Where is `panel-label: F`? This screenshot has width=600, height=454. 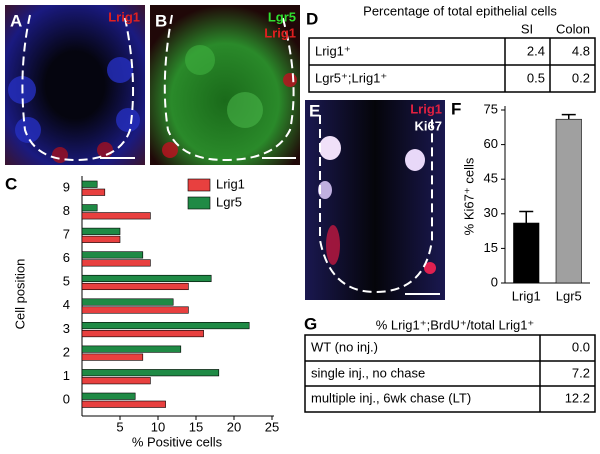
panel-label: F is located at coordinates (456, 108).